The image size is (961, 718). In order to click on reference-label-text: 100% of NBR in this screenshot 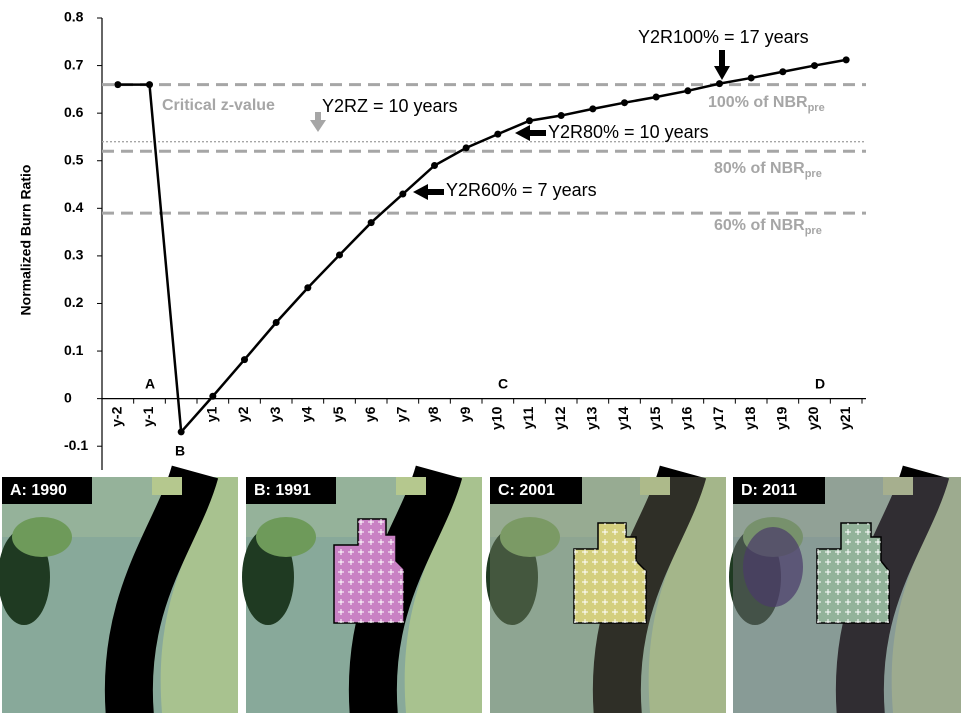, I will do `click(758, 102)`.